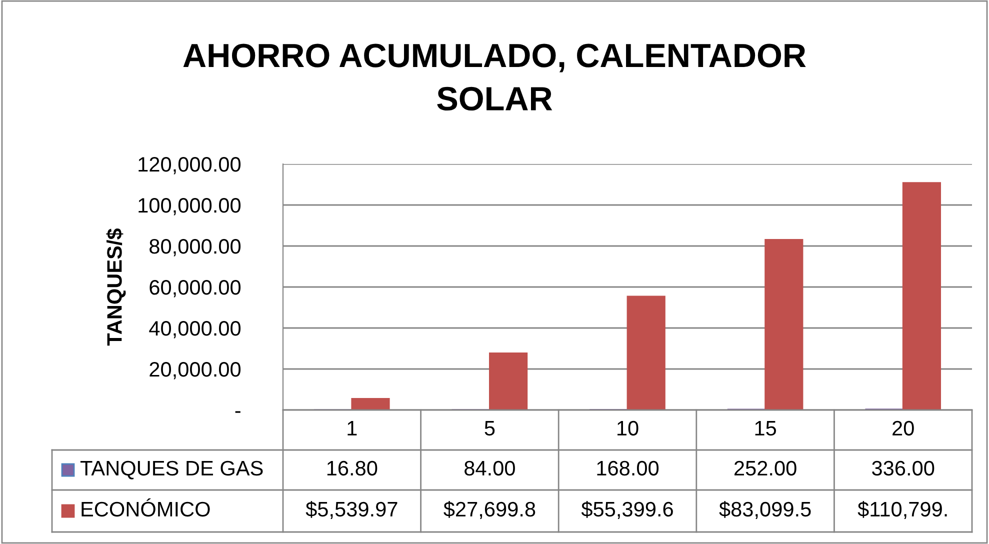 This screenshot has width=989, height=544. Describe the element at coordinates (195, 289) in the screenshot. I see `y-tick-label: 60,000.00` at that location.